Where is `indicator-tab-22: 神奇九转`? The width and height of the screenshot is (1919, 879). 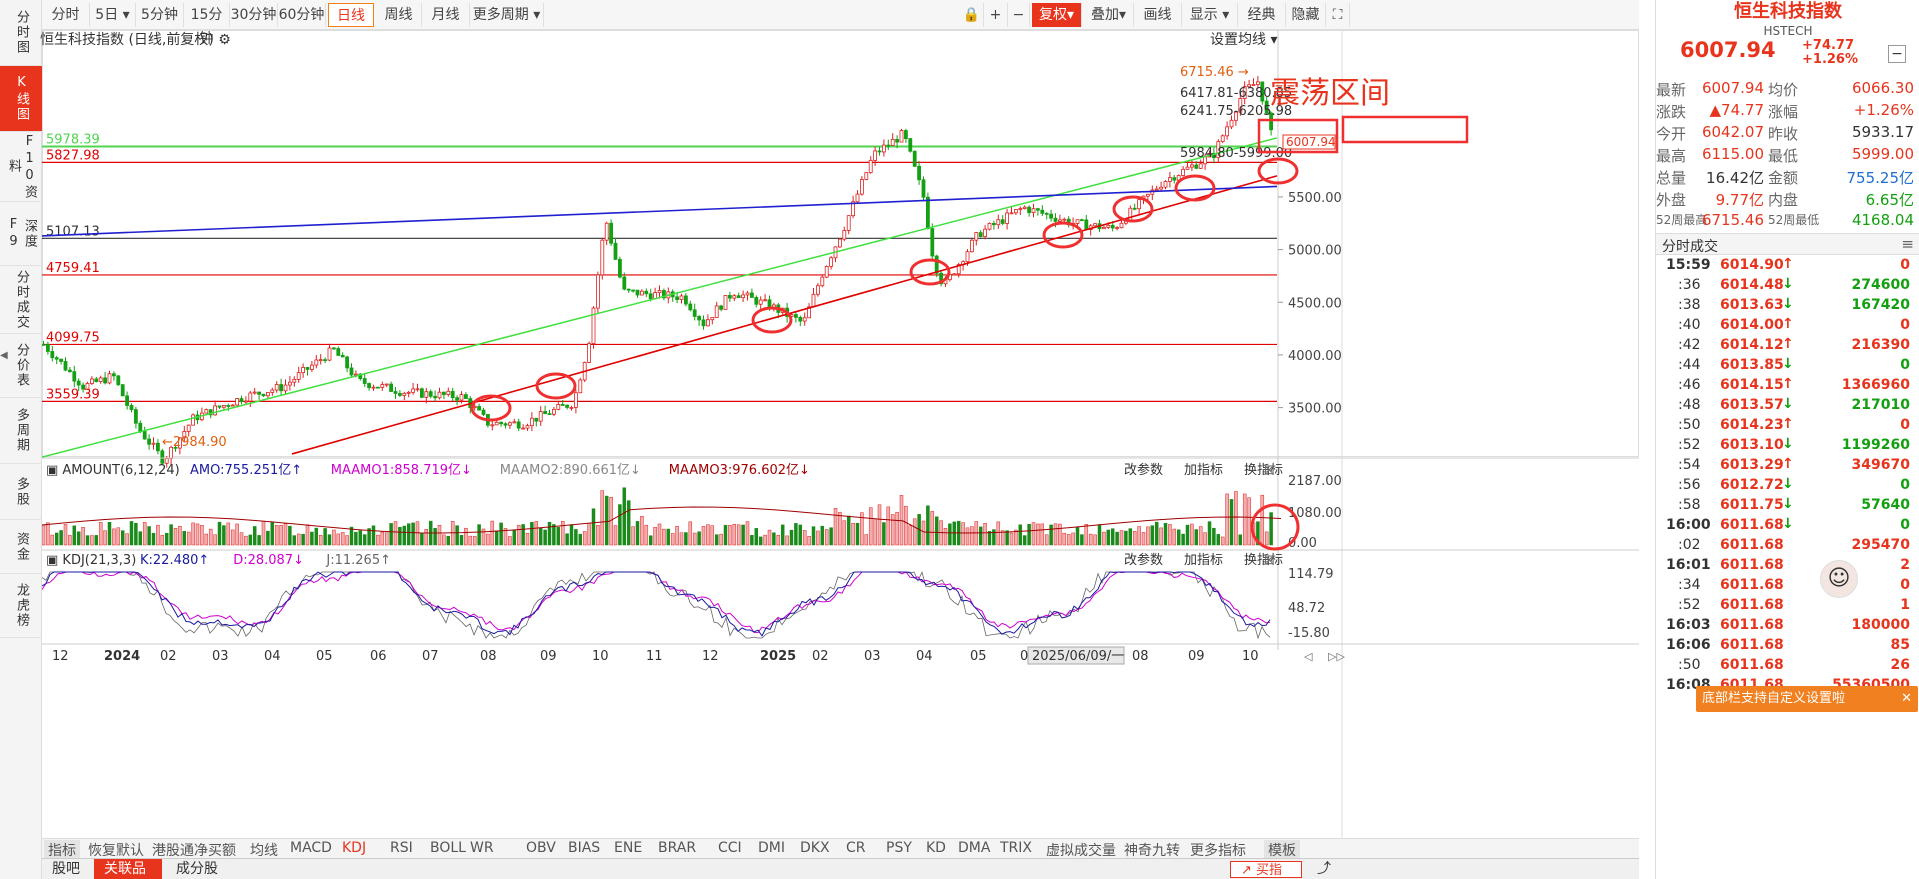 indicator-tab-22: 神奇九转 is located at coordinates (1152, 851).